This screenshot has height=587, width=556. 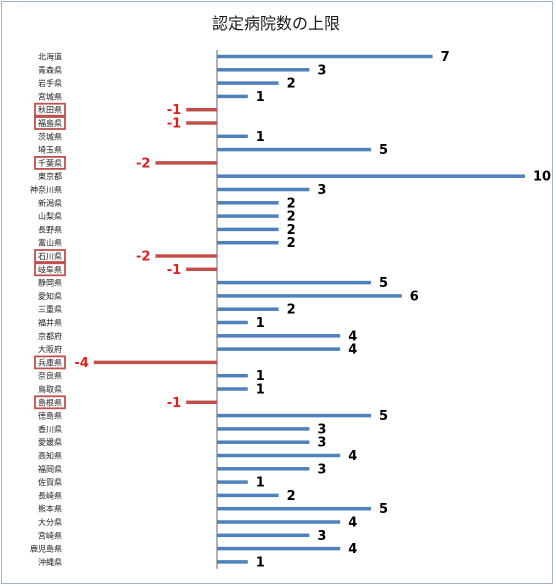 What do you see at coordinates (50, 562) in the screenshot?
I see `category-label: 沖縄県` at bounding box center [50, 562].